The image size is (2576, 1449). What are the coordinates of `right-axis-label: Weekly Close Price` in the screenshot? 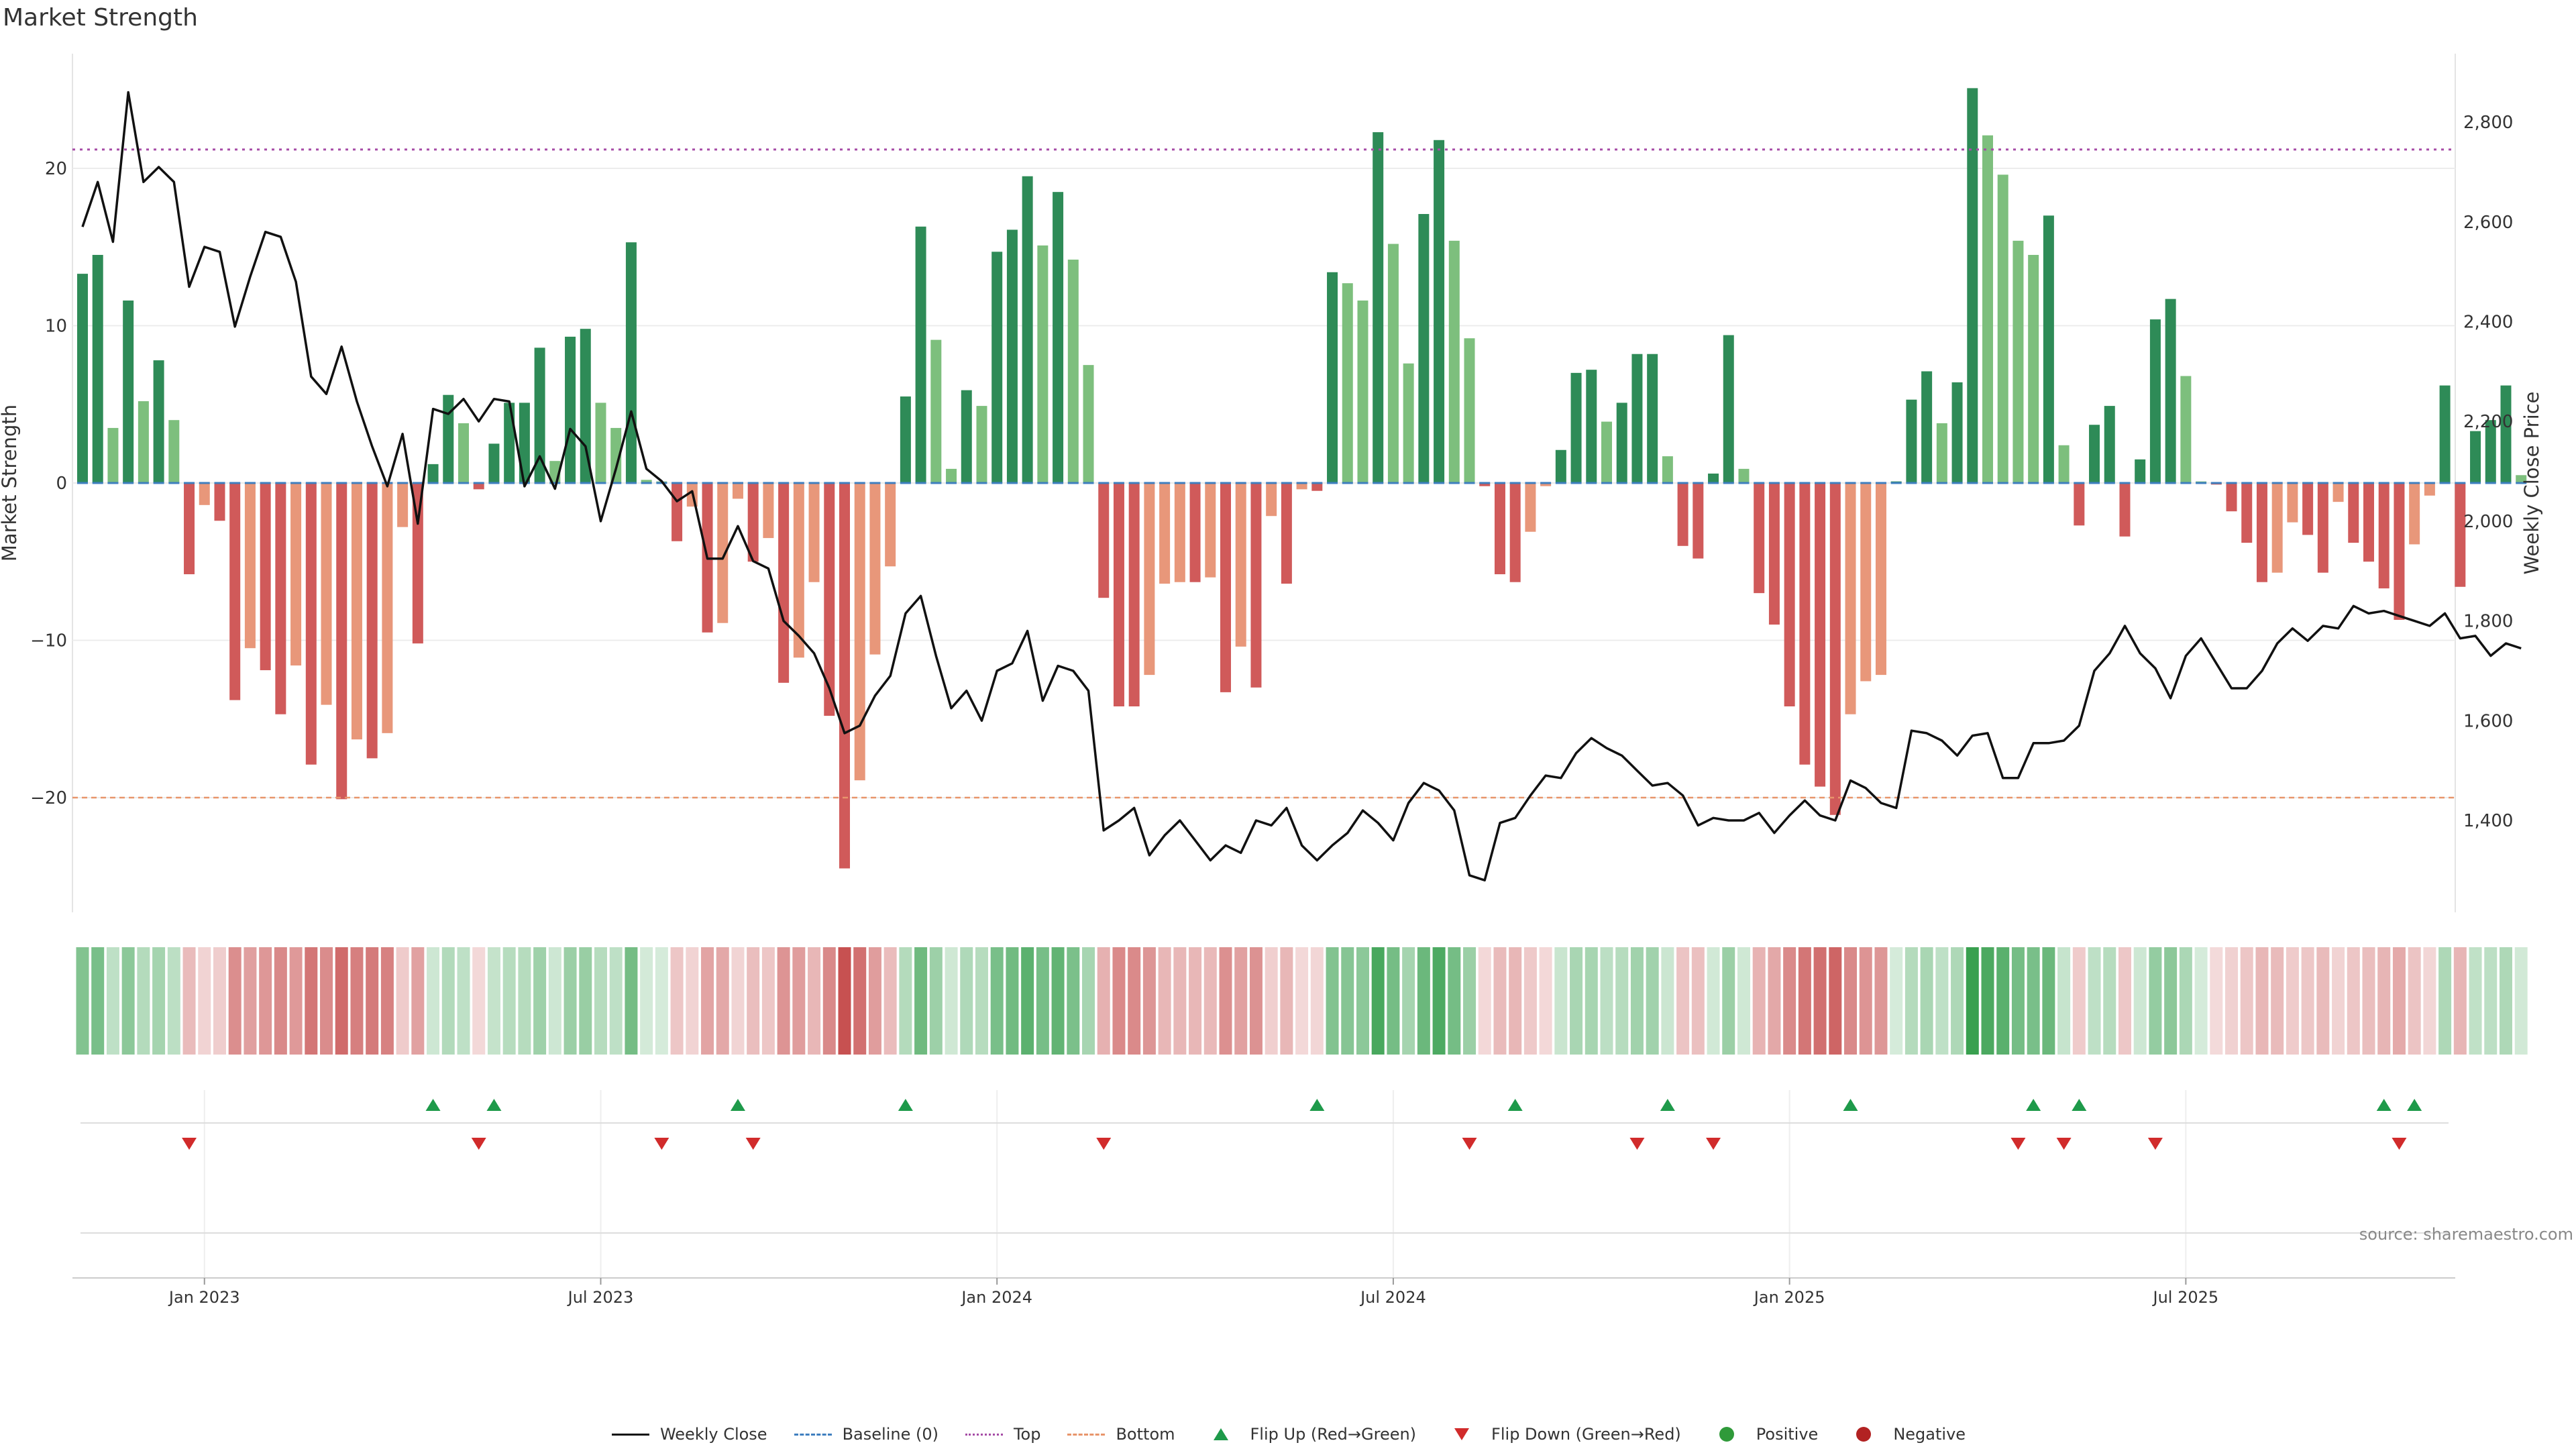 It's located at (2531, 483).